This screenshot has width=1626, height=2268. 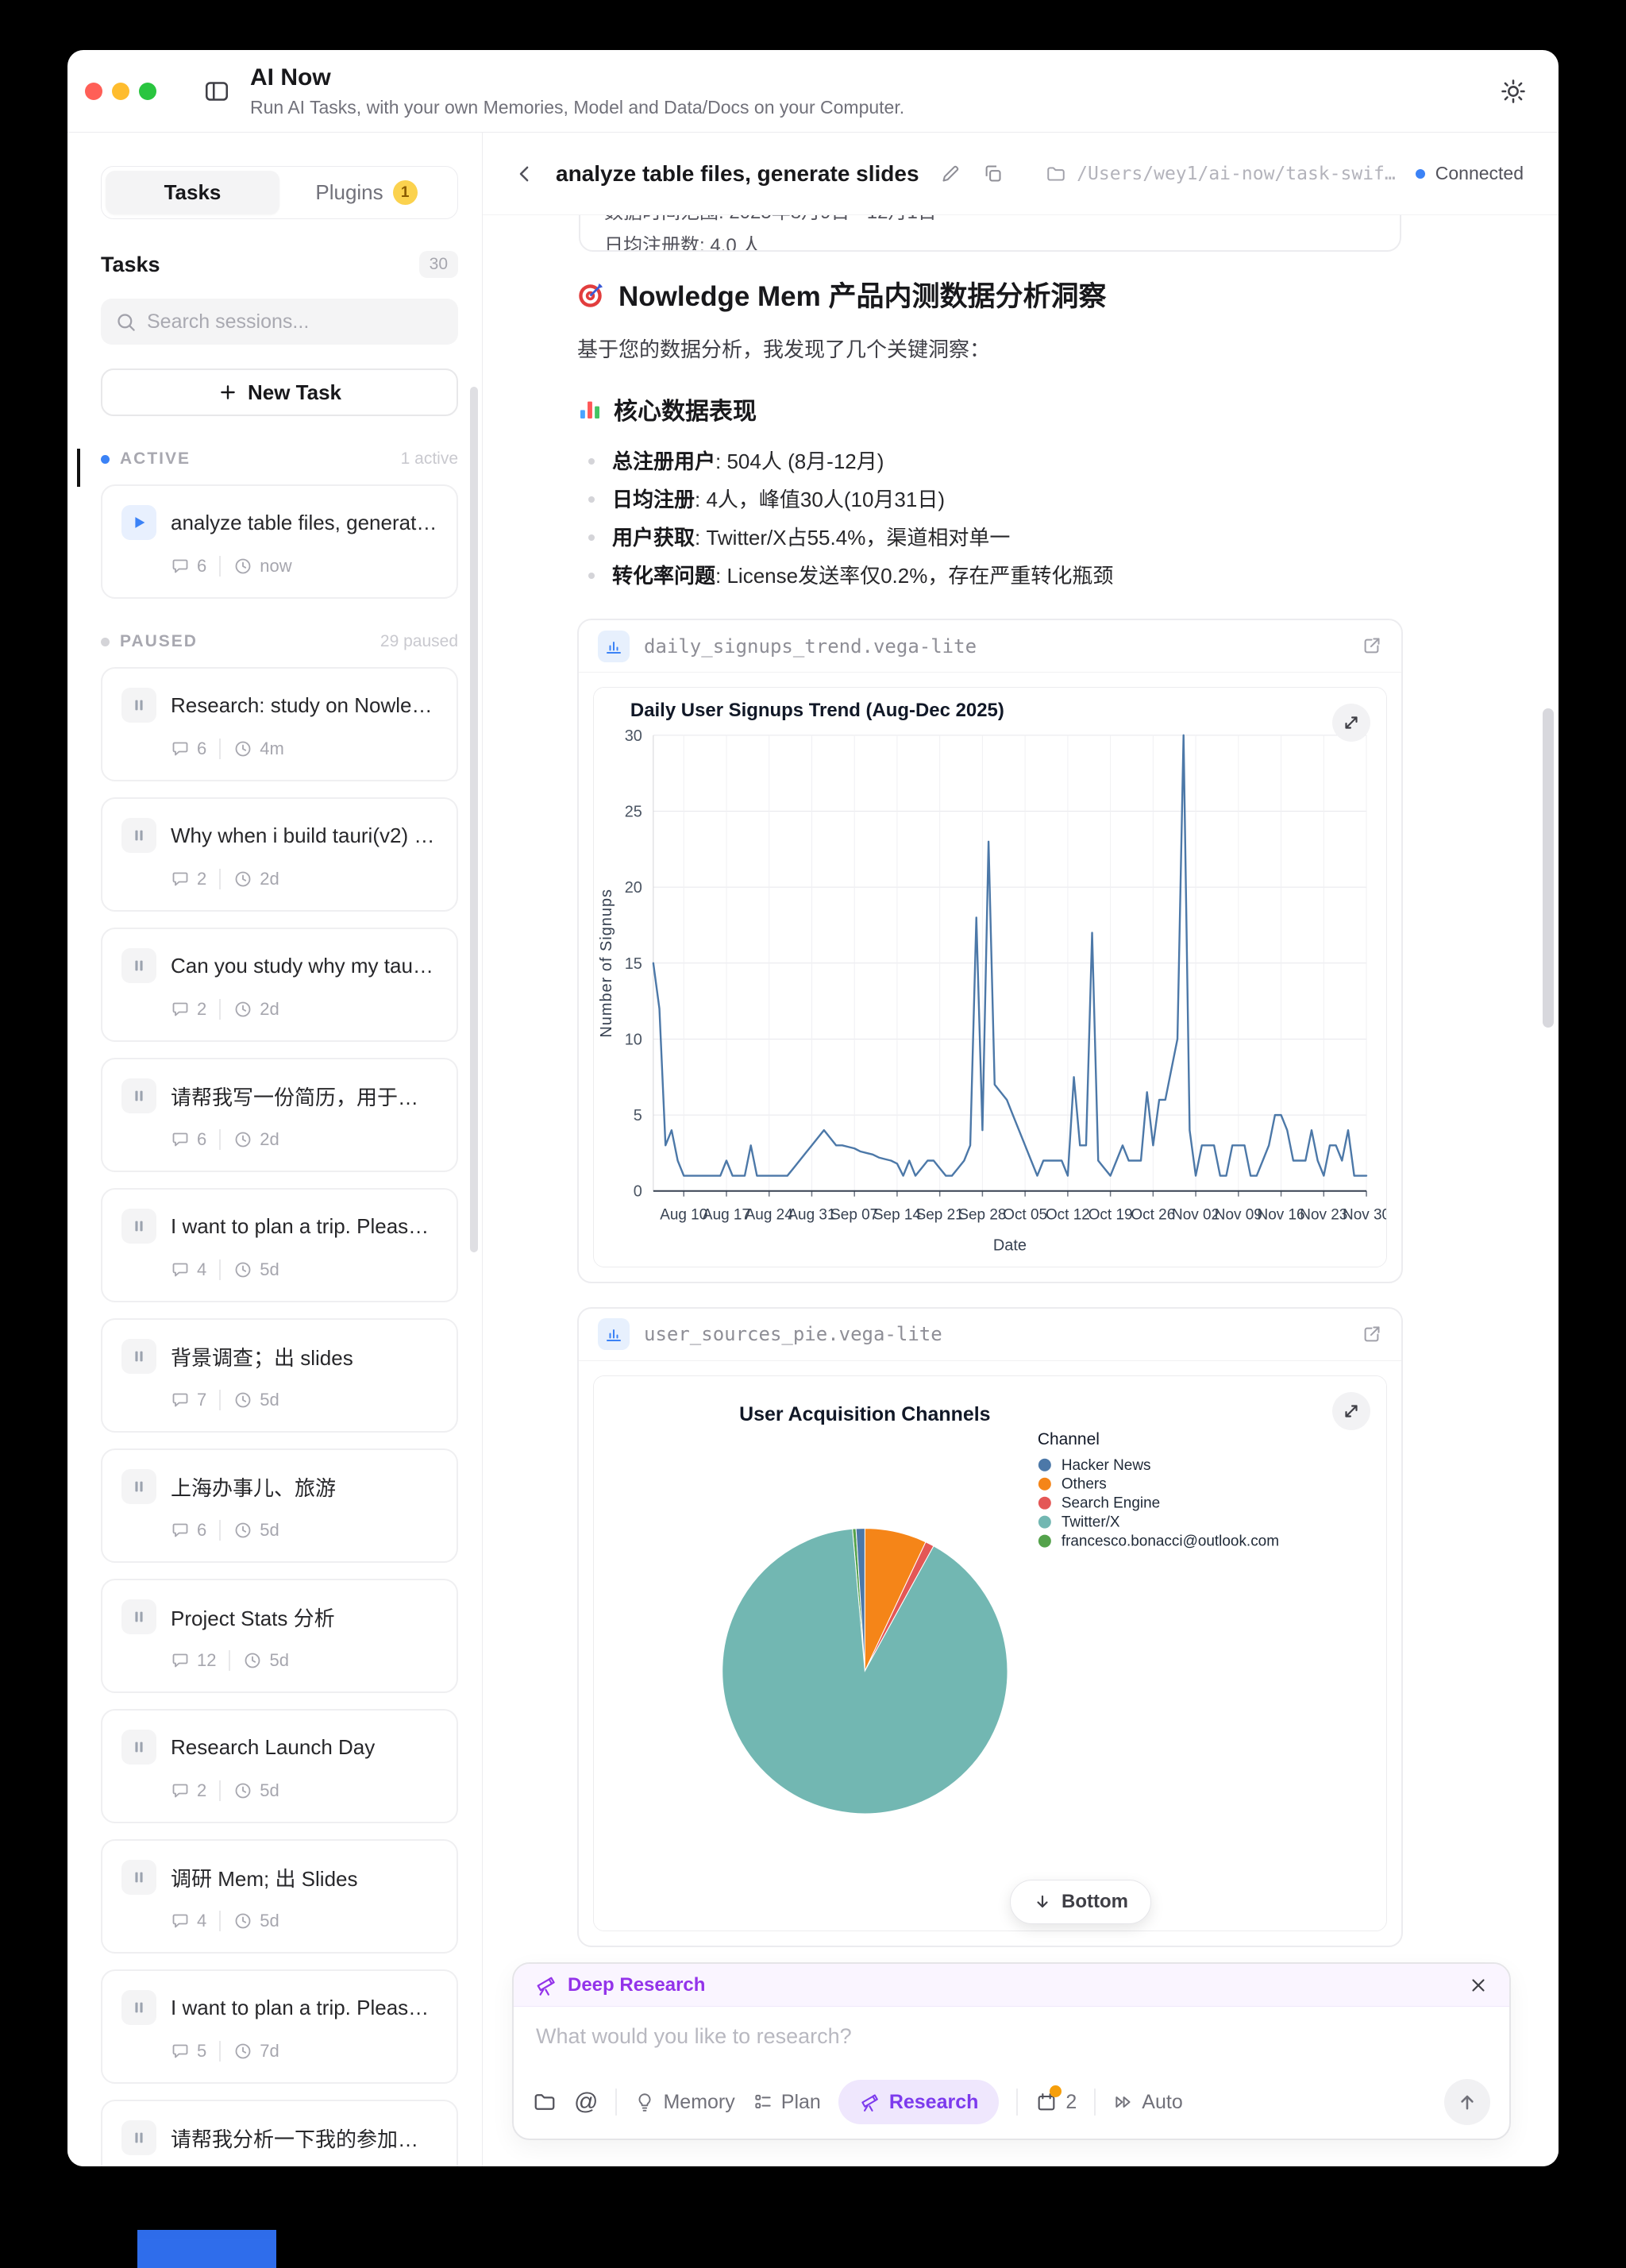 What do you see at coordinates (279, 1636) in the screenshot?
I see `task-card: Project Stats 分析 12 5d` at bounding box center [279, 1636].